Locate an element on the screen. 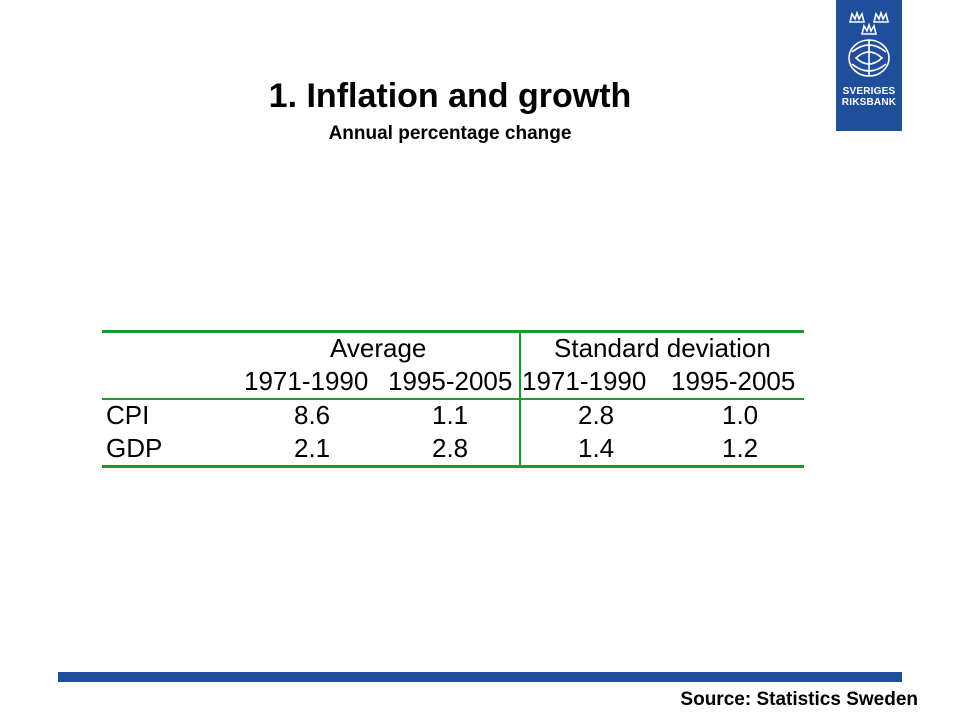  logo-line-sveriges: SVERIGES is located at coordinates (869, 91).